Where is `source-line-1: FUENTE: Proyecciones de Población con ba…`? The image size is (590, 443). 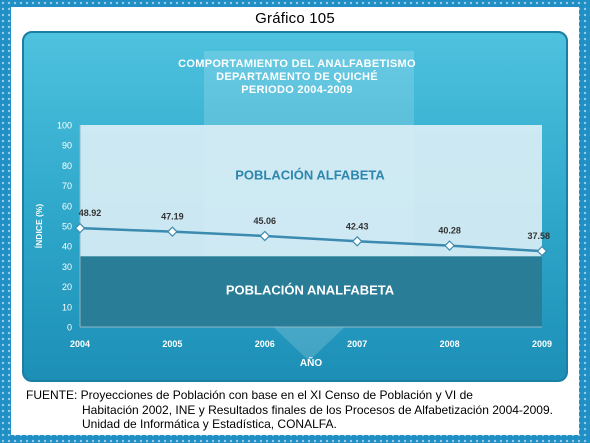
source-line-1: FUENTE: Proyecciones de Población con ba… is located at coordinates (249, 395).